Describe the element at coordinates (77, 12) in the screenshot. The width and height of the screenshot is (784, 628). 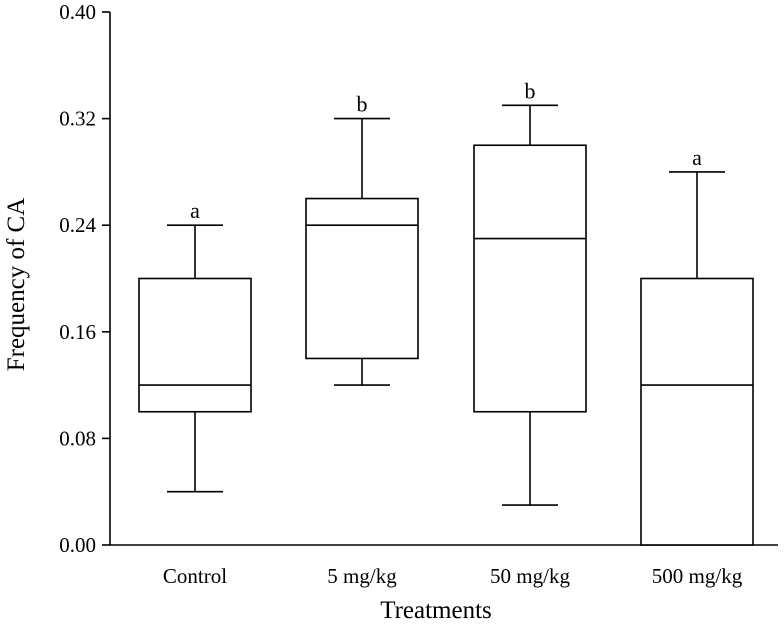
I see `y-tick-label: 0.40` at that location.